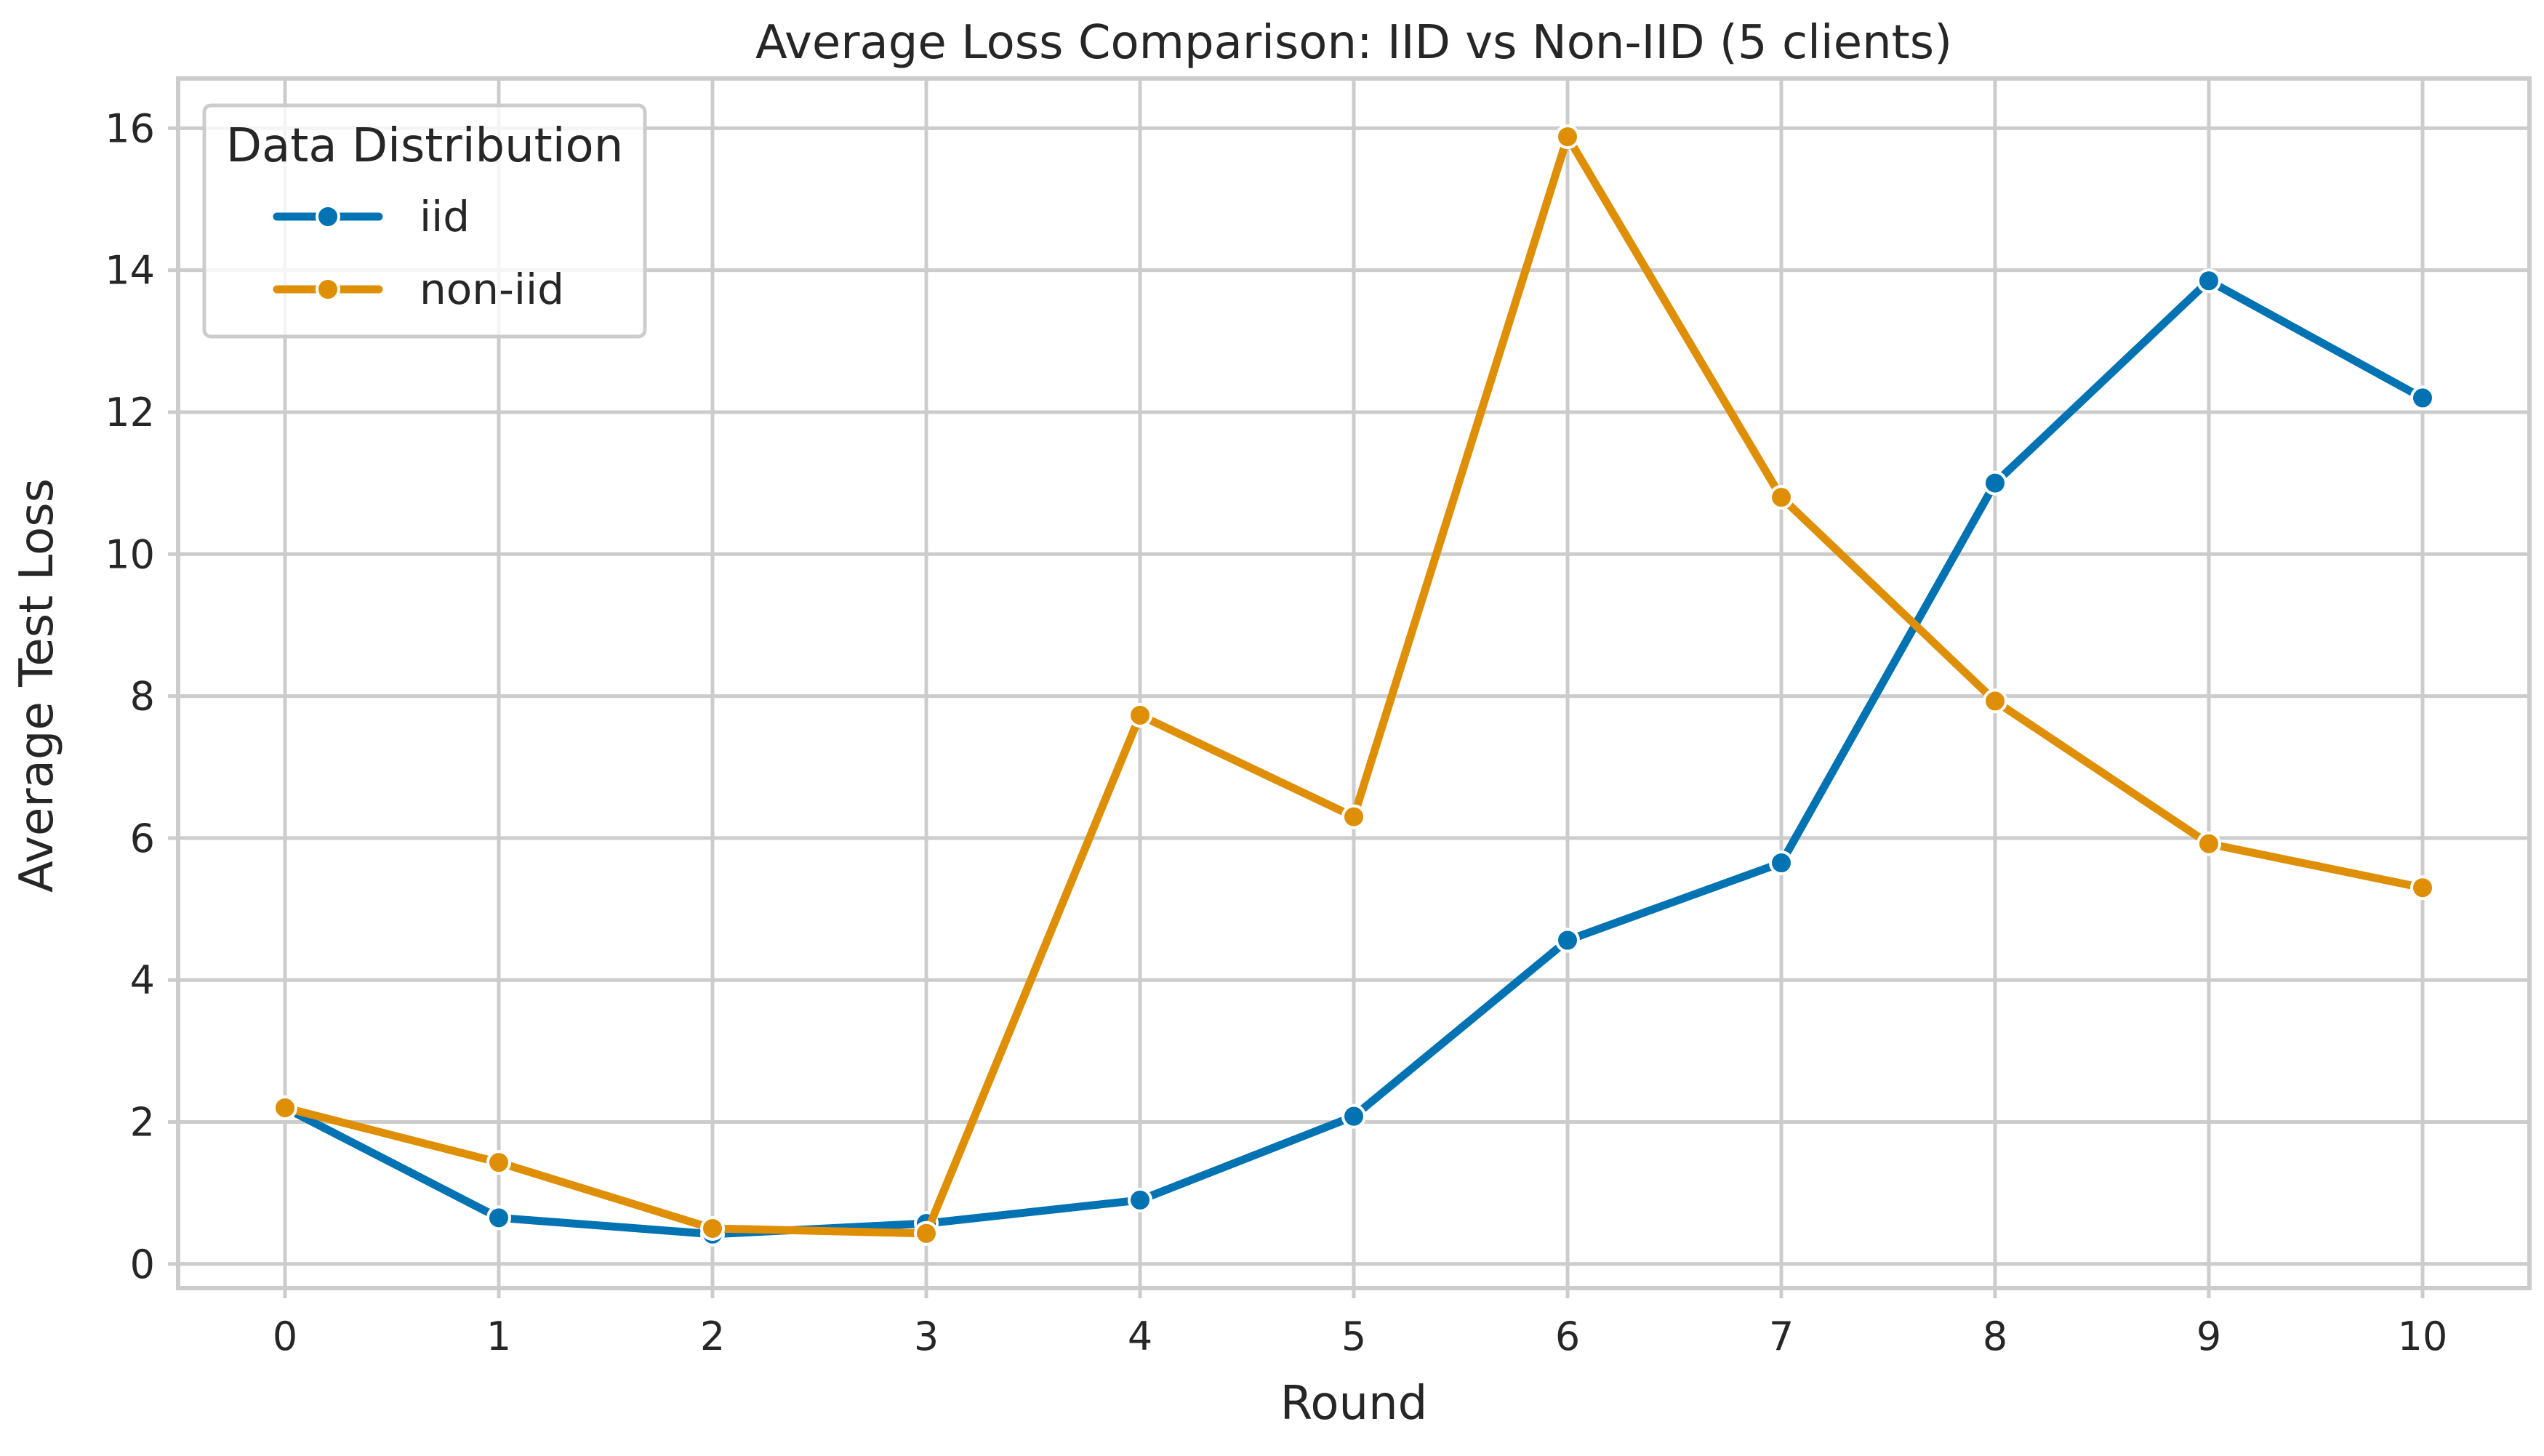 The height and width of the screenshot is (1456, 2544). What do you see at coordinates (926, 1336) in the screenshot?
I see `x-tick-label: 3` at bounding box center [926, 1336].